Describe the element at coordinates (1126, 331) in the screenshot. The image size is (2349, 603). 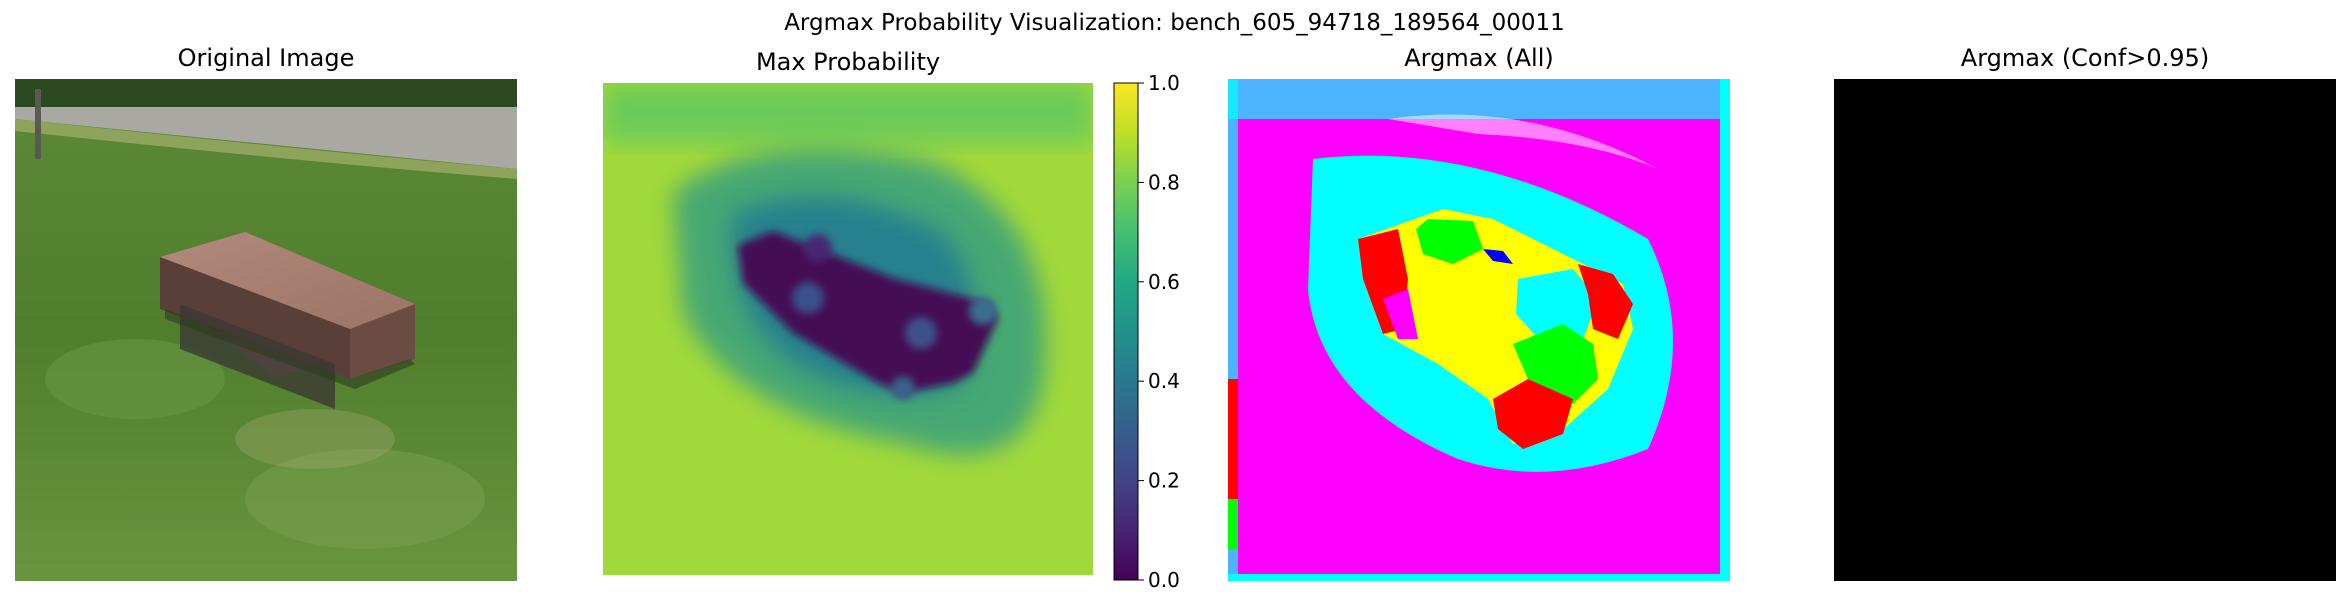
I see `colorbar-gradient` at that location.